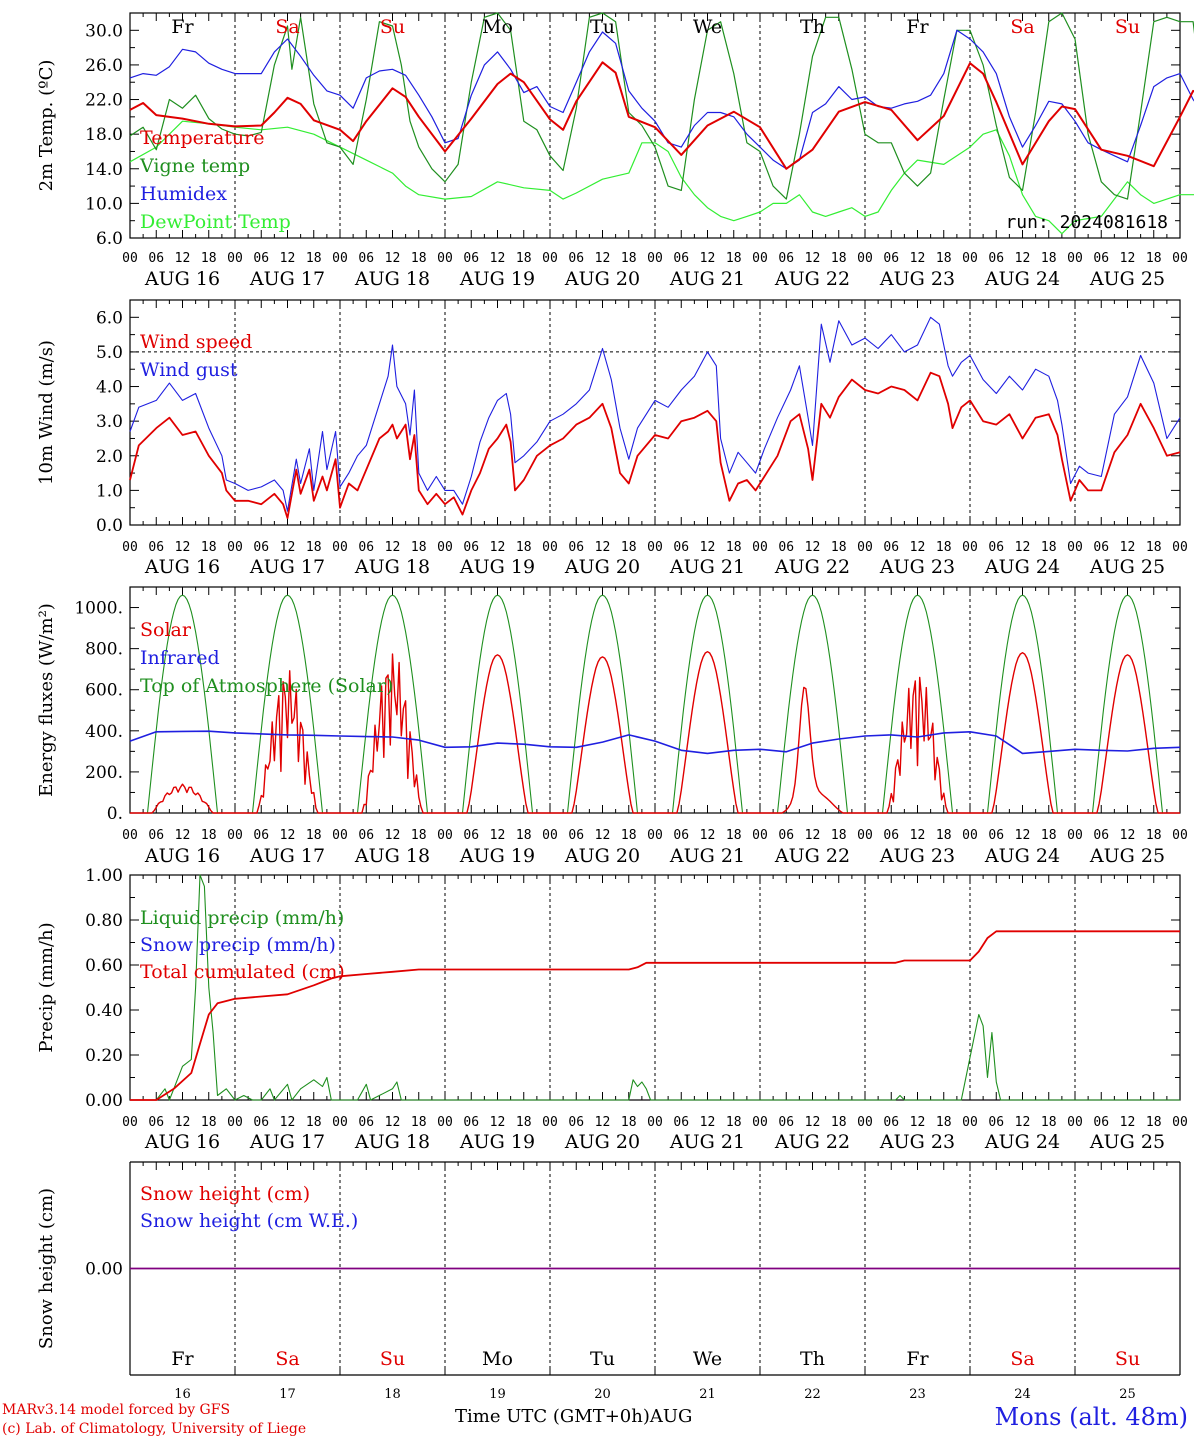  I want to click on legend-entry: Infrared, so click(180, 658).